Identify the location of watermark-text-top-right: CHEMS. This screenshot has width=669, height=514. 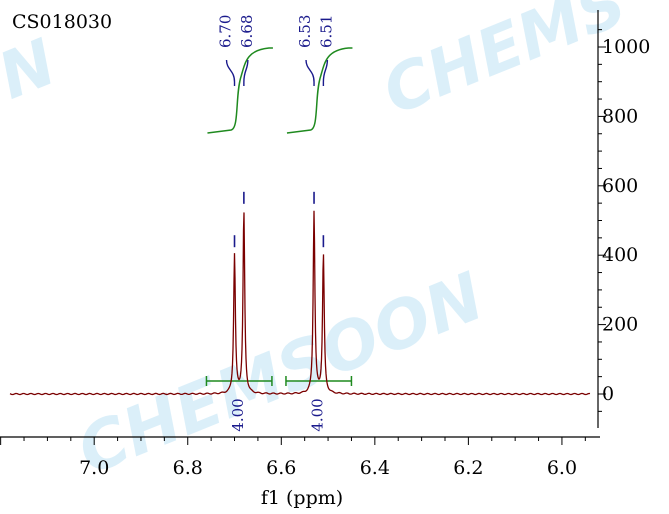
(504, 65).